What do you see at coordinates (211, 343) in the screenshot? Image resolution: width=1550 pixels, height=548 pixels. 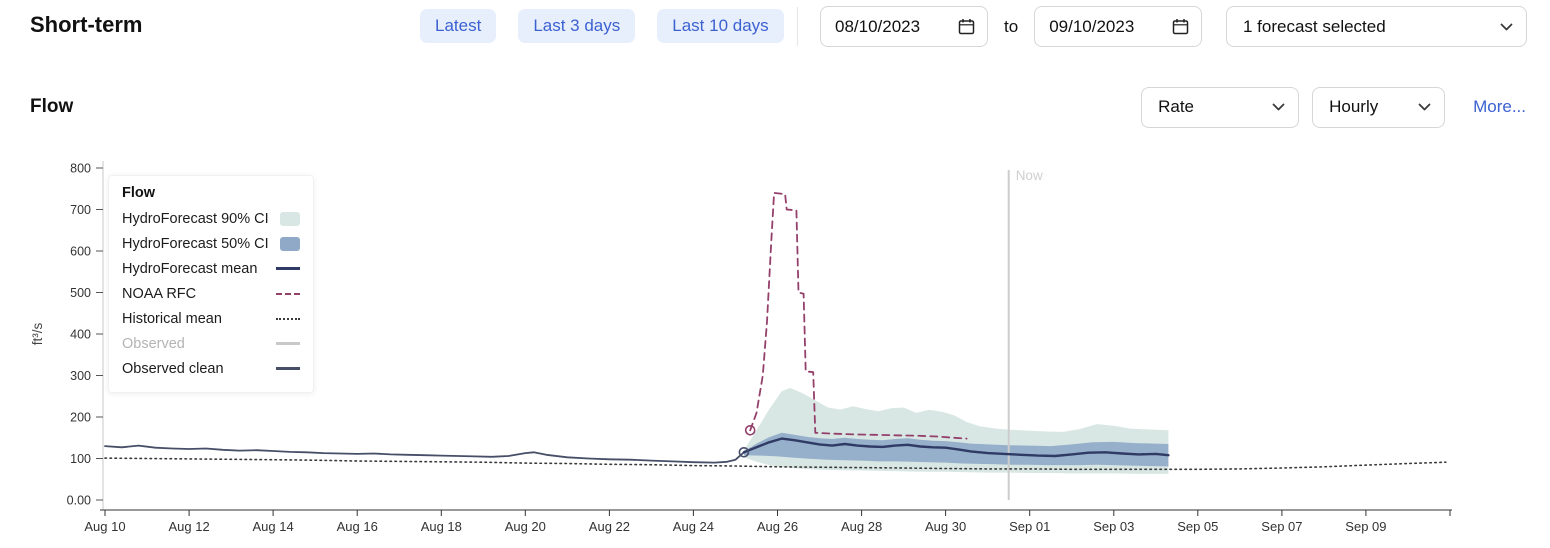 I see `legend-item: Observed` at bounding box center [211, 343].